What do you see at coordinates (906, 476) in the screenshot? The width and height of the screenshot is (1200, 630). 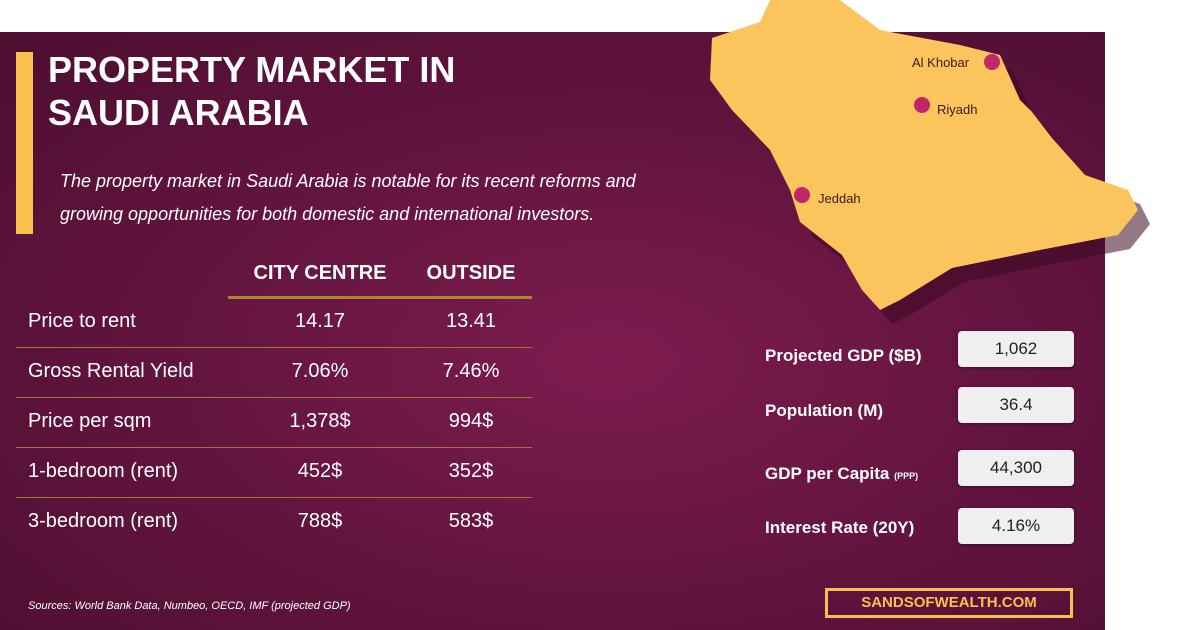 I see `stat-qualifier: (PPP)` at bounding box center [906, 476].